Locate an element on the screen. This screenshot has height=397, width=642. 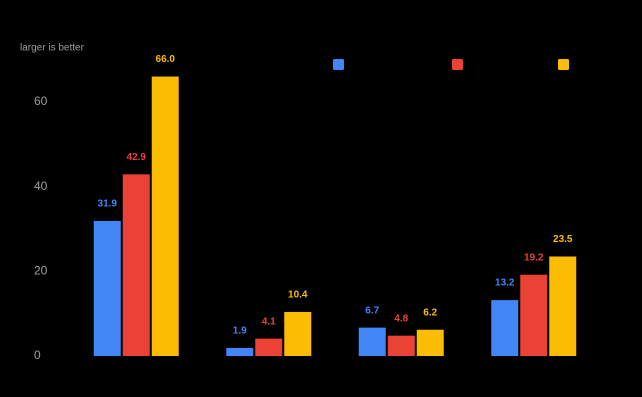
value-label: 10.4 is located at coordinates (298, 295).